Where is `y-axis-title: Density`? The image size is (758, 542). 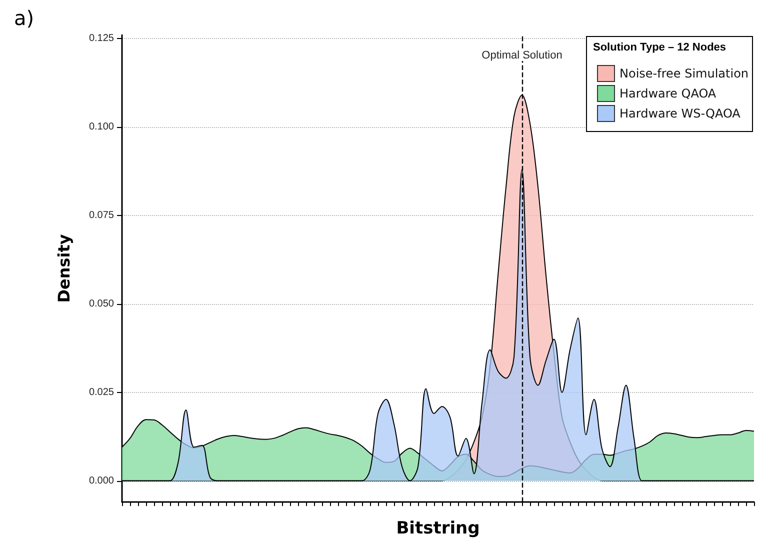 y-axis-title: Density is located at coordinates (64, 268).